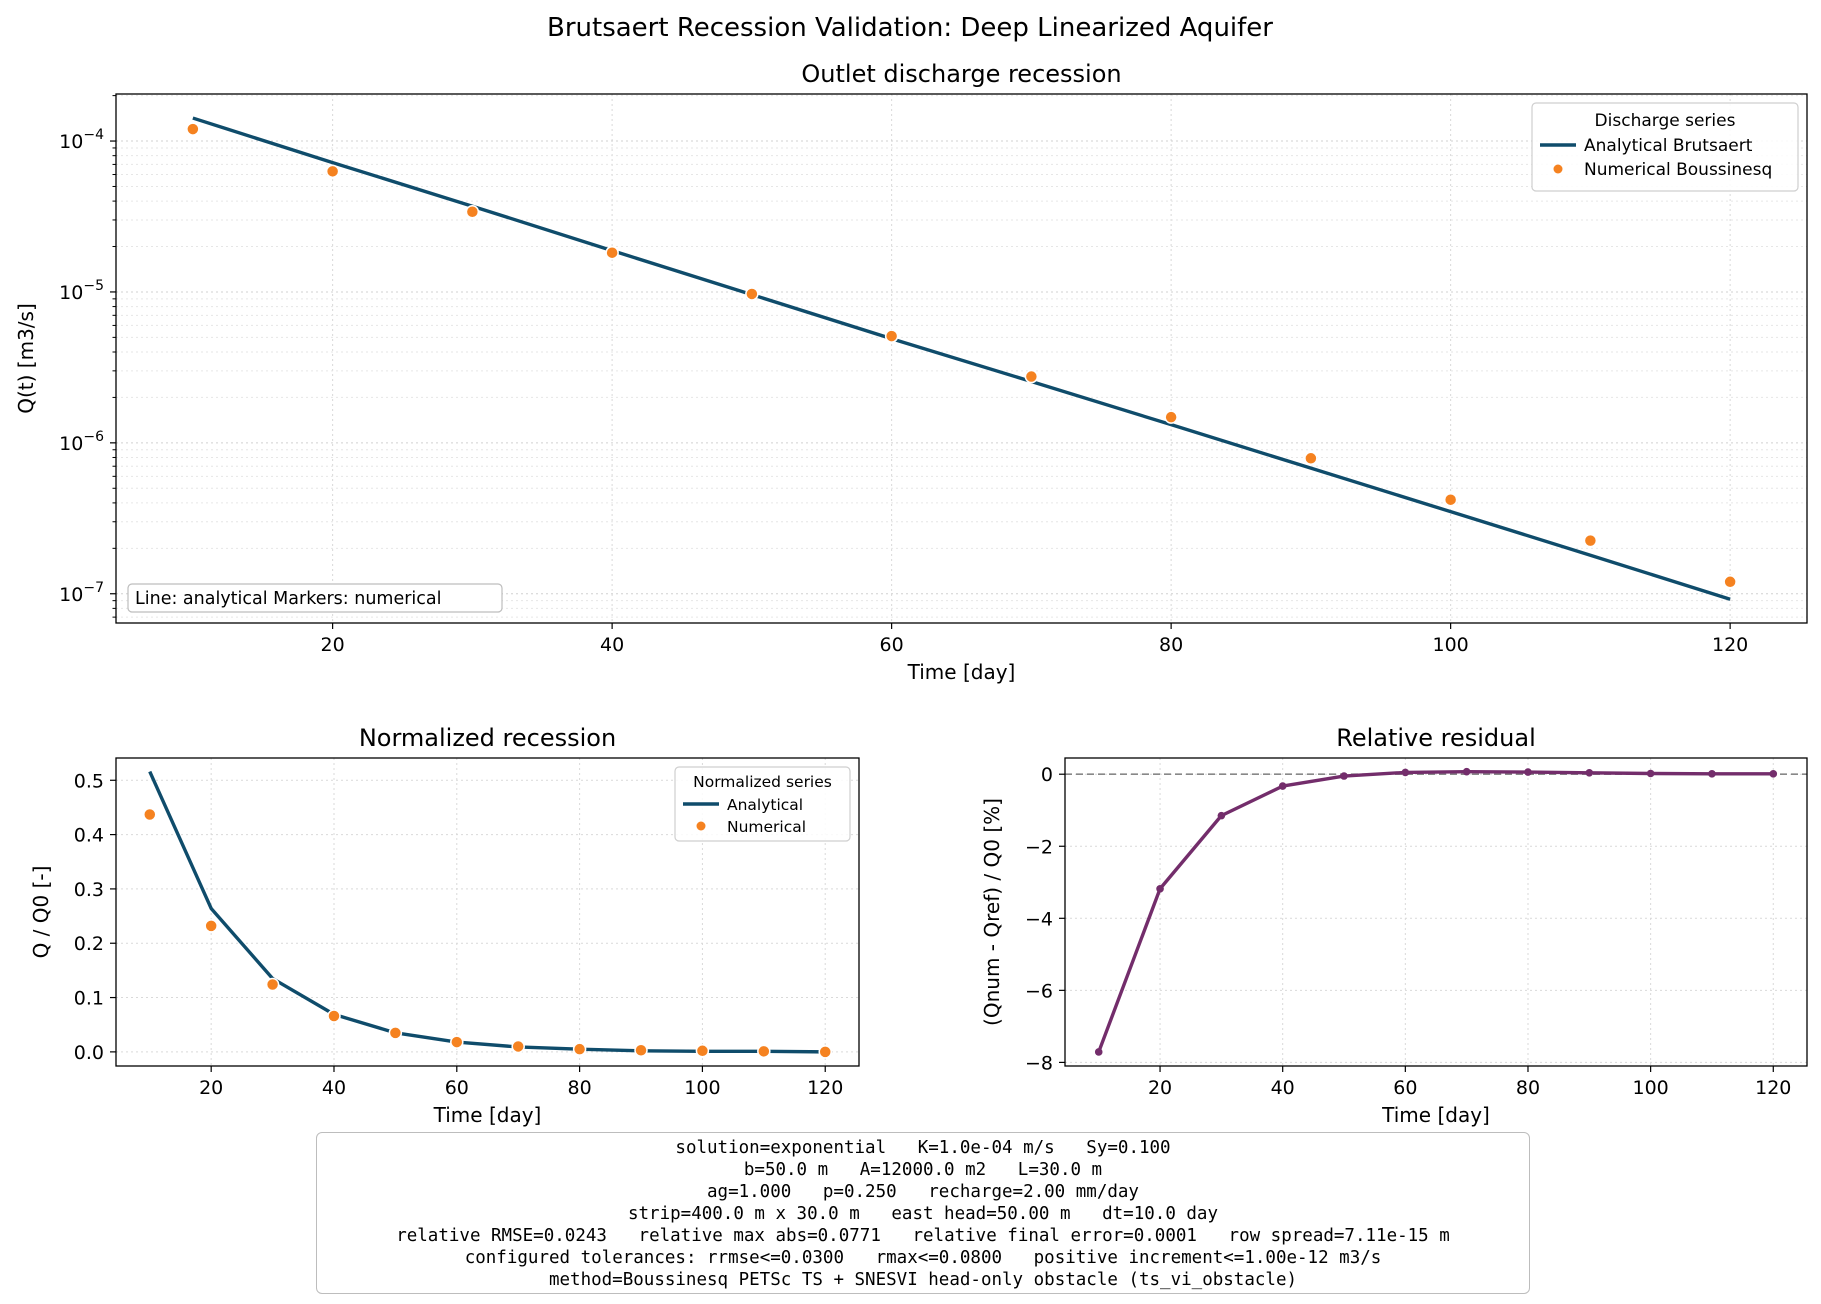  What do you see at coordinates (93, 135) in the screenshot?
I see `y-tick-exponent: −4` at bounding box center [93, 135].